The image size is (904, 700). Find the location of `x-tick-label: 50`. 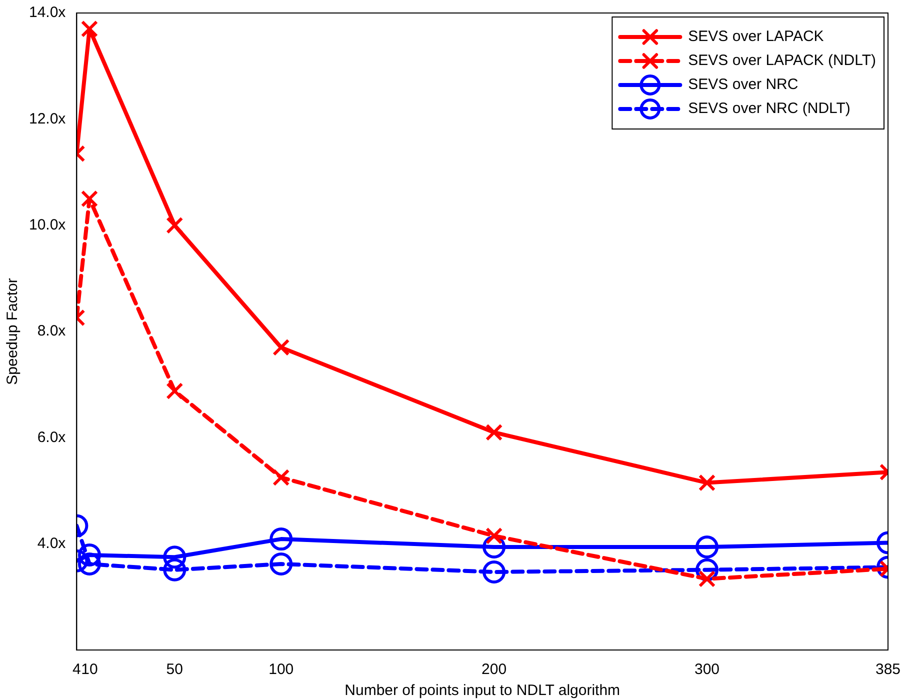

x-tick-label: 50 is located at coordinates (174, 669).